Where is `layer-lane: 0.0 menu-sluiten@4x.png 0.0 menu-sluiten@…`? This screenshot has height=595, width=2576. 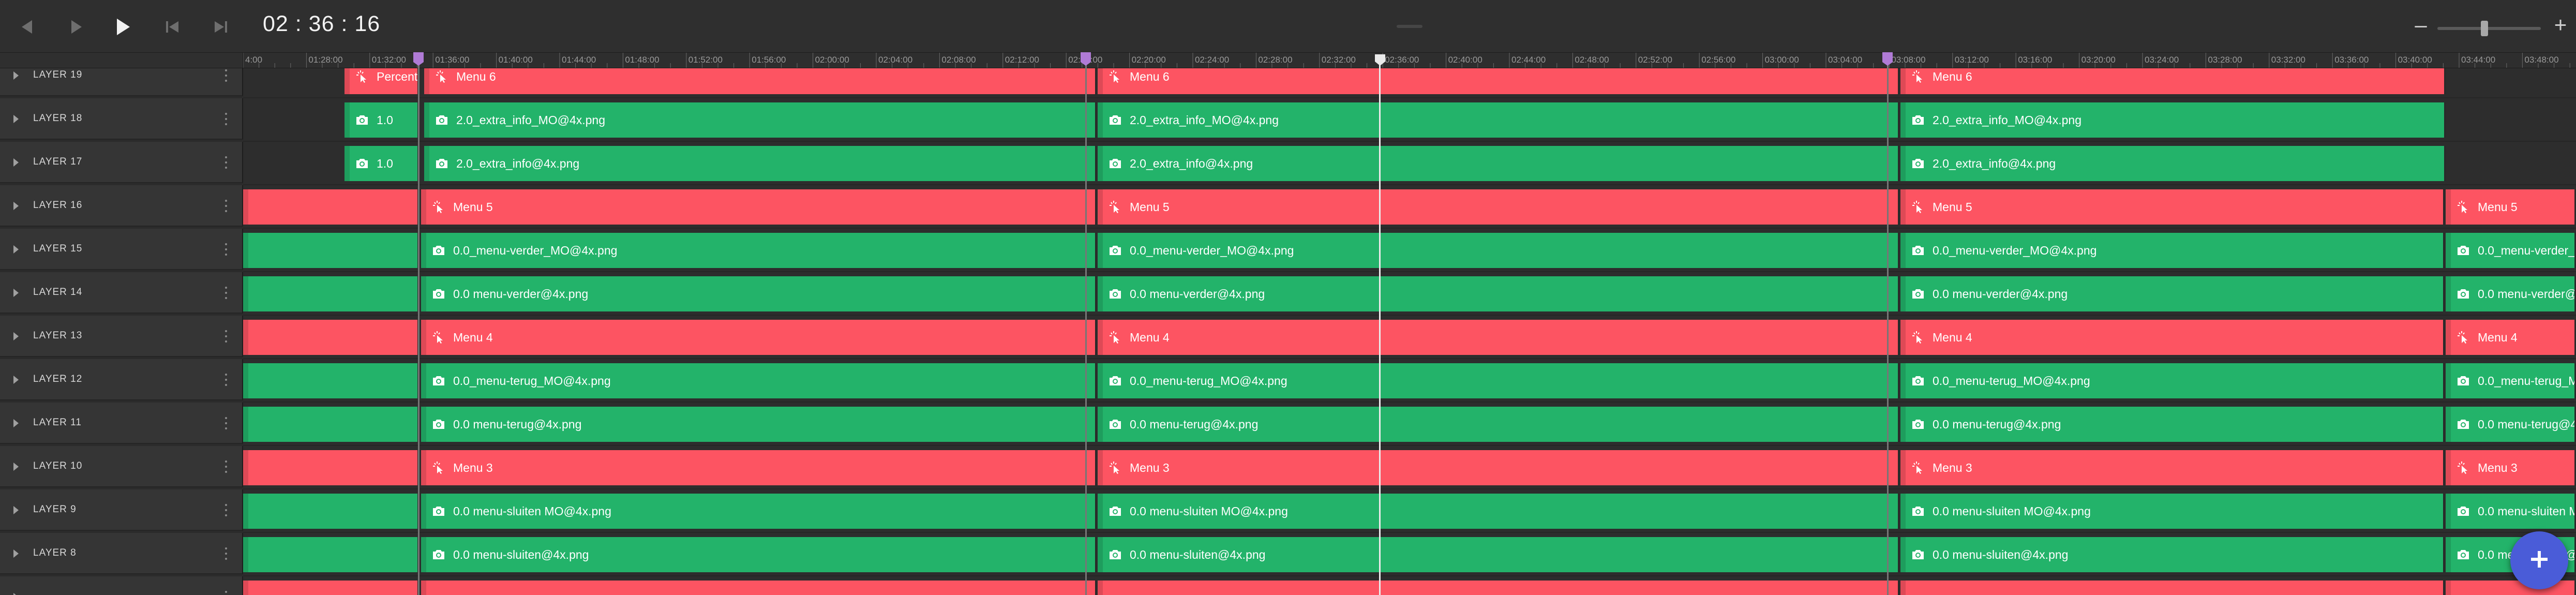
layer-lane: 0.0 menu-sluiten@4x.png 0.0 menu-sluiten@… is located at coordinates (1409, 555).